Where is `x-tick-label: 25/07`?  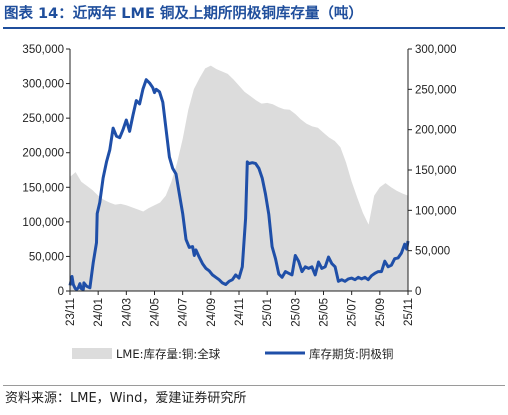 x-tick-label: 25/07 is located at coordinates (353, 312).